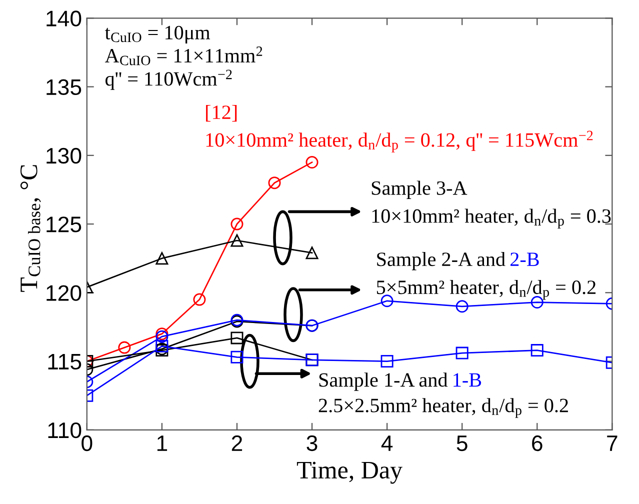  Describe the element at coordinates (221, 113) in the screenshot. I see `annotation: [12]` at that location.